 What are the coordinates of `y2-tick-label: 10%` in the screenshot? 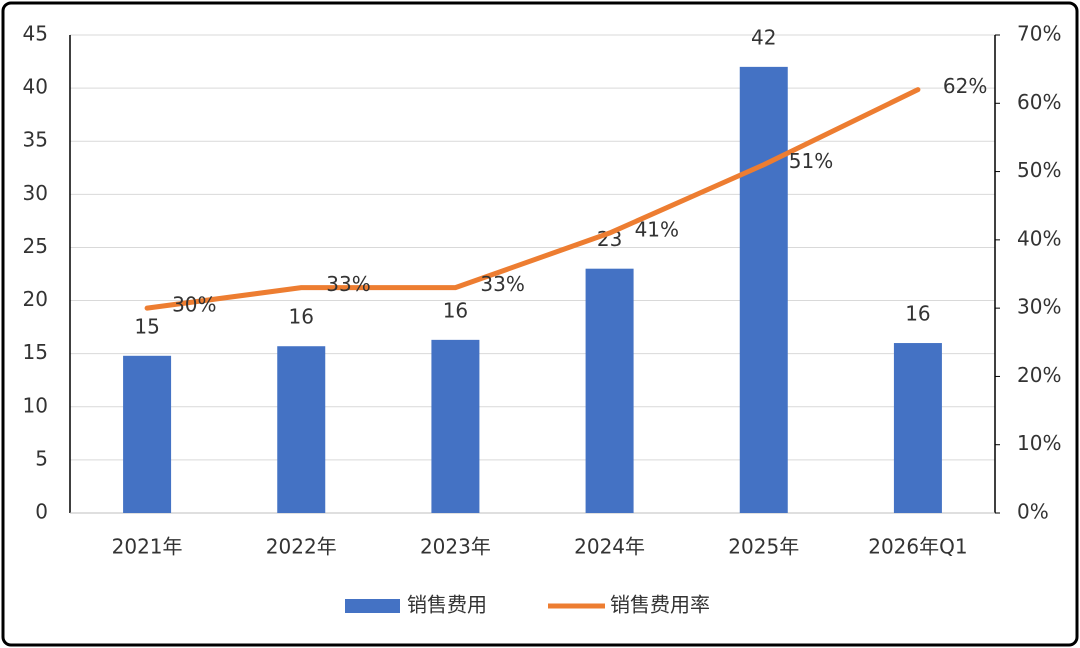 It's located at (1039, 443).